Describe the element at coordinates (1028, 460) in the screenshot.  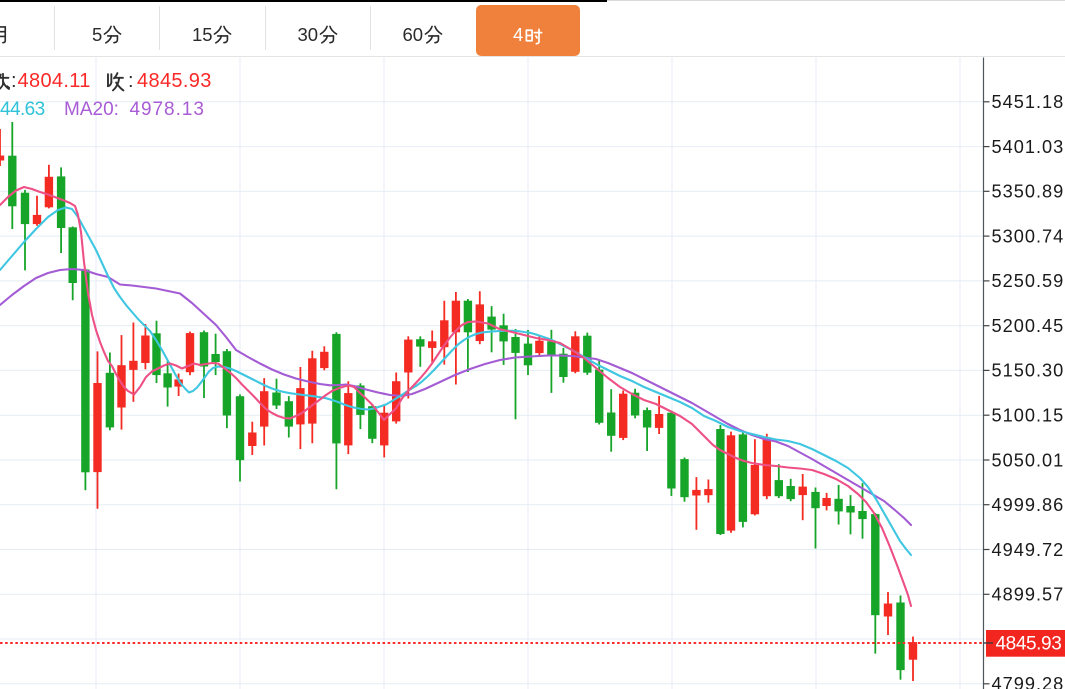
I see `svg-text: 5050.01` at that location.